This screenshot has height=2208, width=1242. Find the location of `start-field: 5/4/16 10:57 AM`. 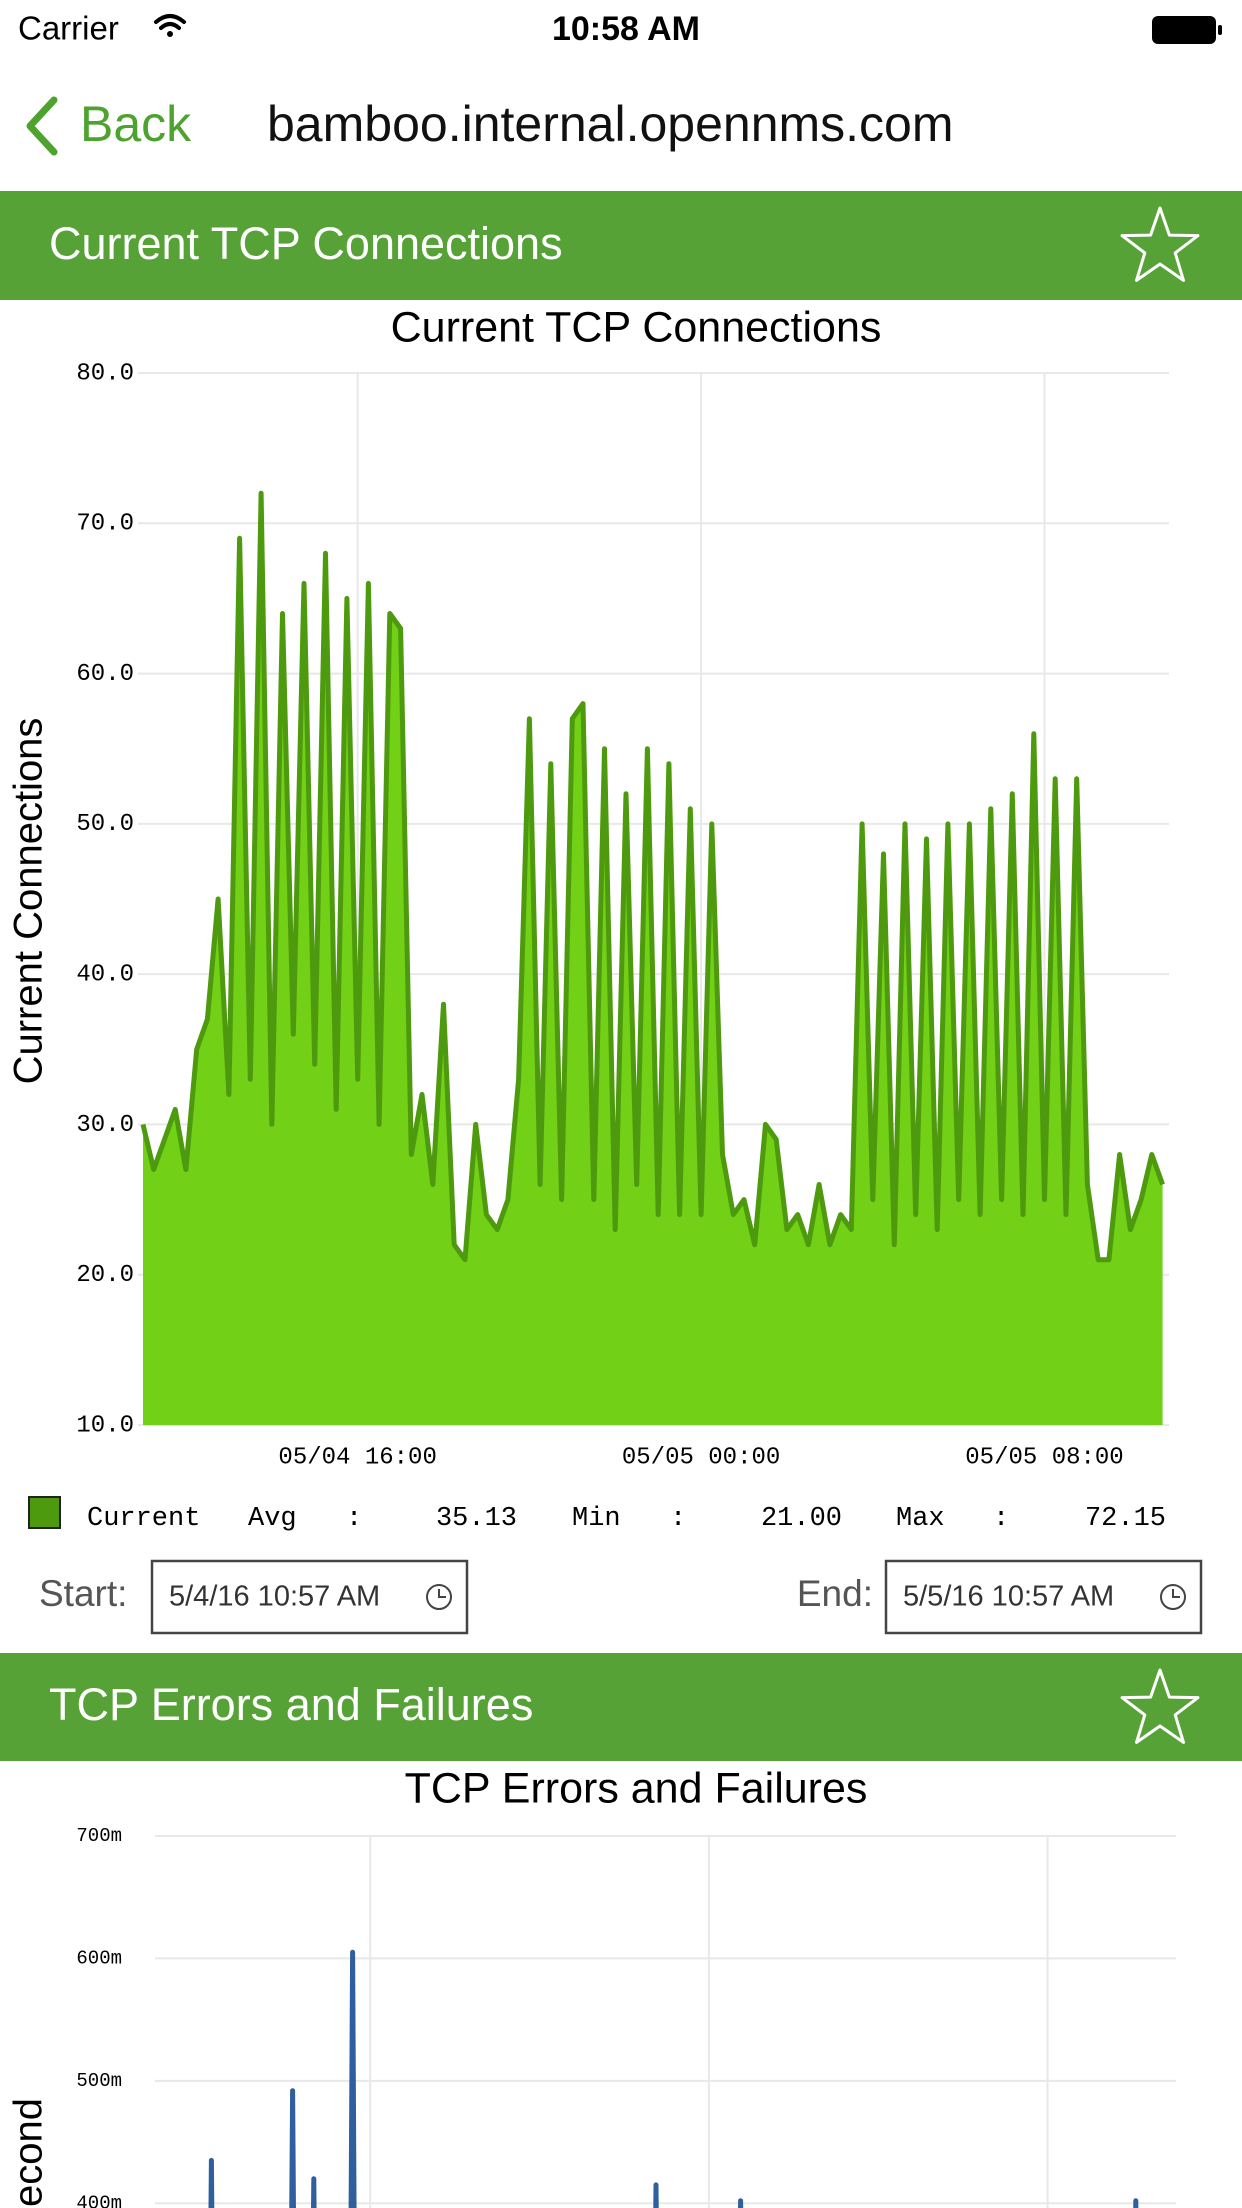

start-field: 5/4/16 10:57 AM is located at coordinates (309, 1597).